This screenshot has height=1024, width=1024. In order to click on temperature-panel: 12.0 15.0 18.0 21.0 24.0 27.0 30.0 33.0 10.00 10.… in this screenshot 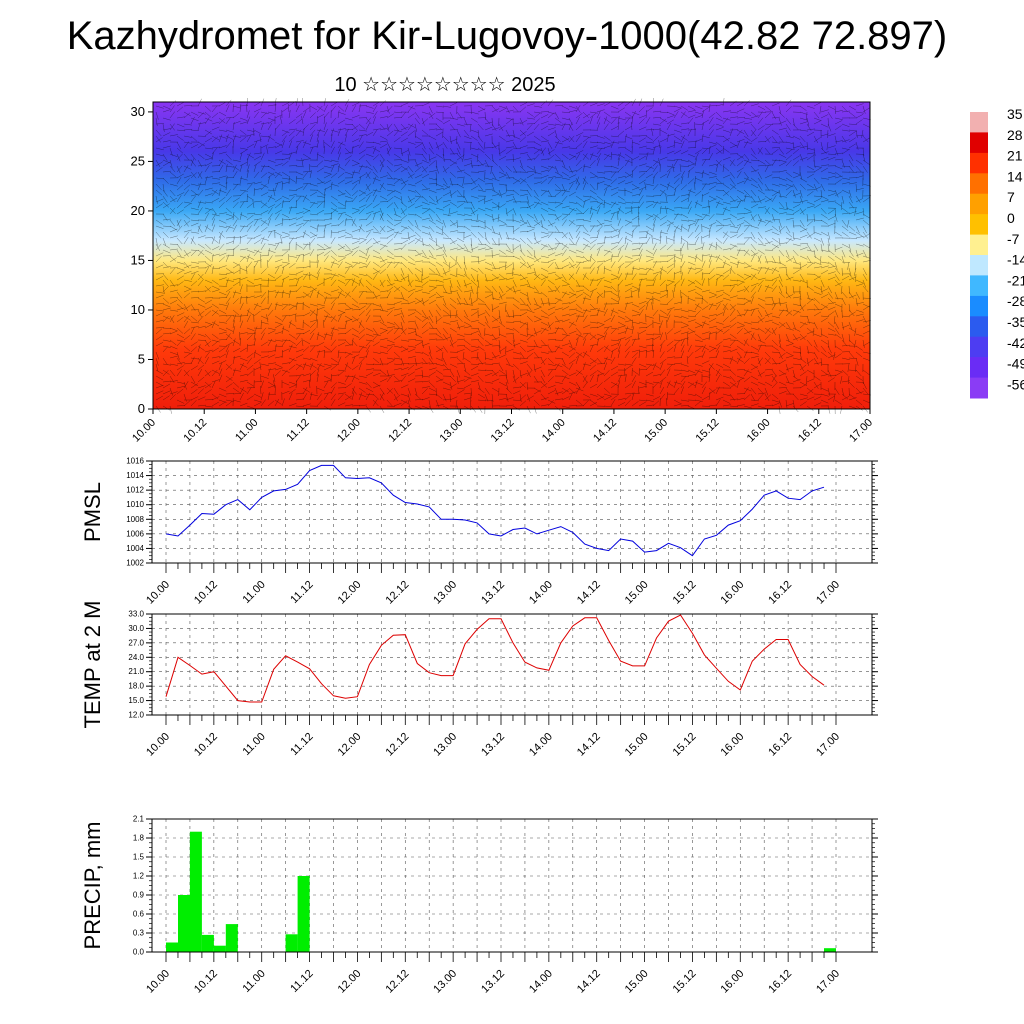, I will do `click(479, 680)`.